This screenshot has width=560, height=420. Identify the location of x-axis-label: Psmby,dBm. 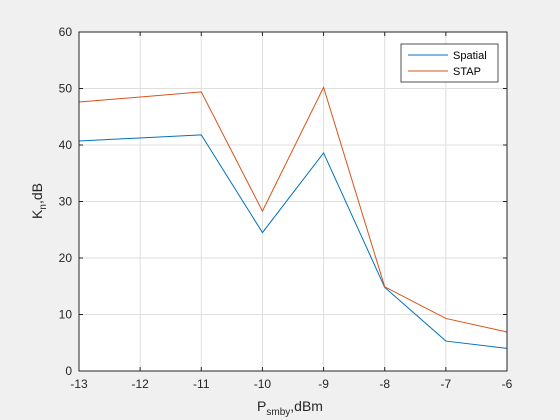
(290, 408).